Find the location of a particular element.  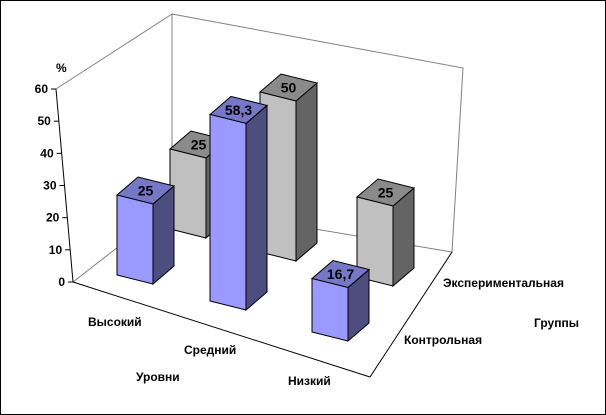

y-axis-label: % is located at coordinates (61, 68).